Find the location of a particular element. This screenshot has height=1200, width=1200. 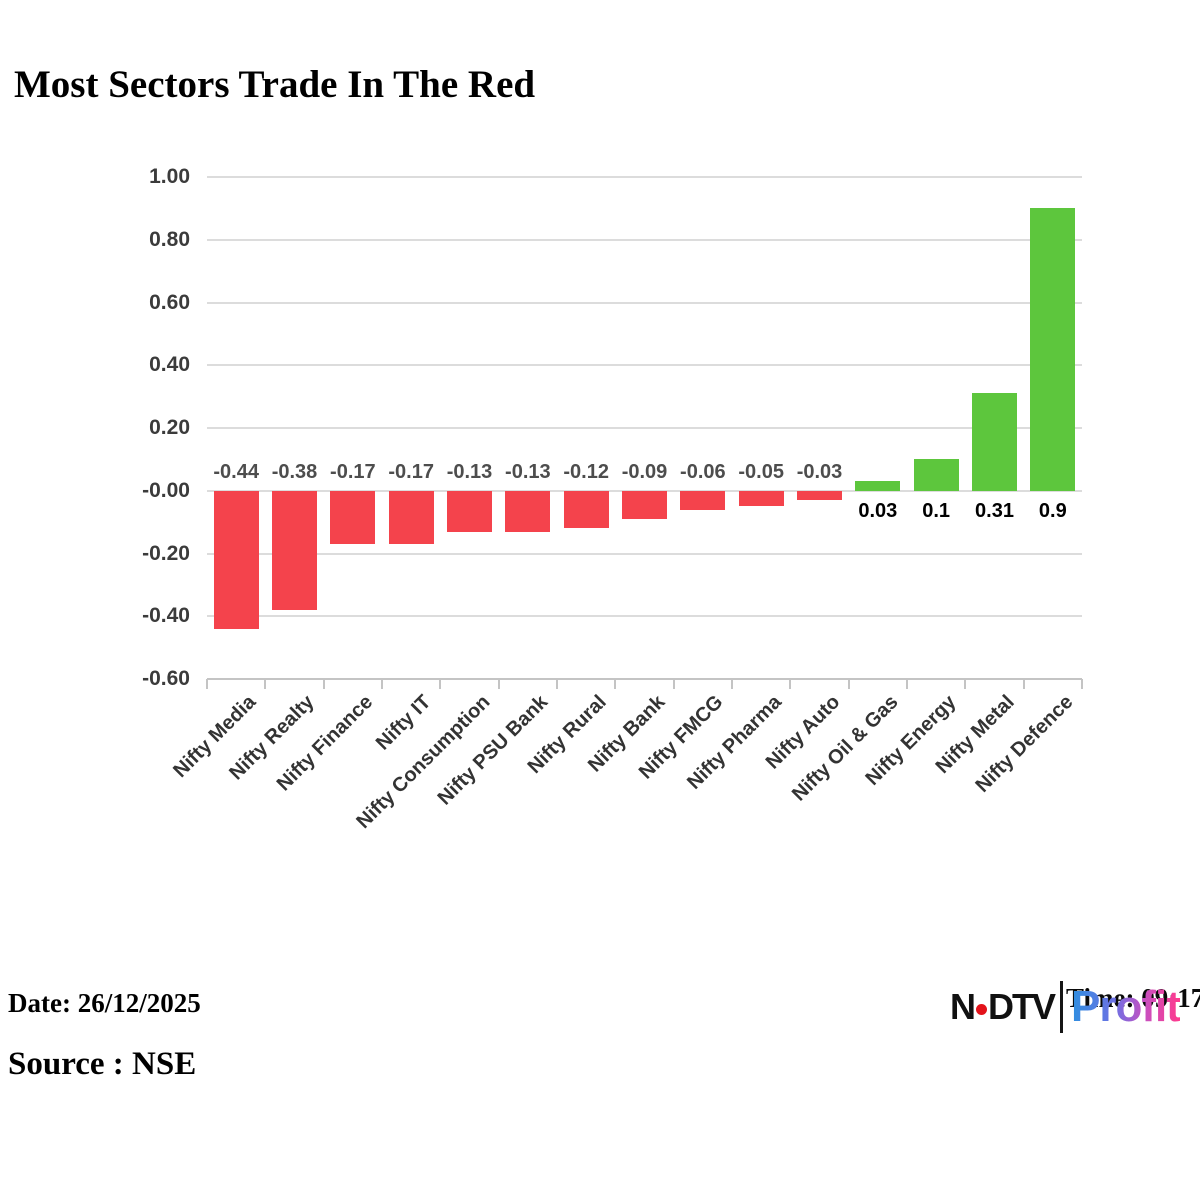

bar-nifty-rural is located at coordinates (586, 509).